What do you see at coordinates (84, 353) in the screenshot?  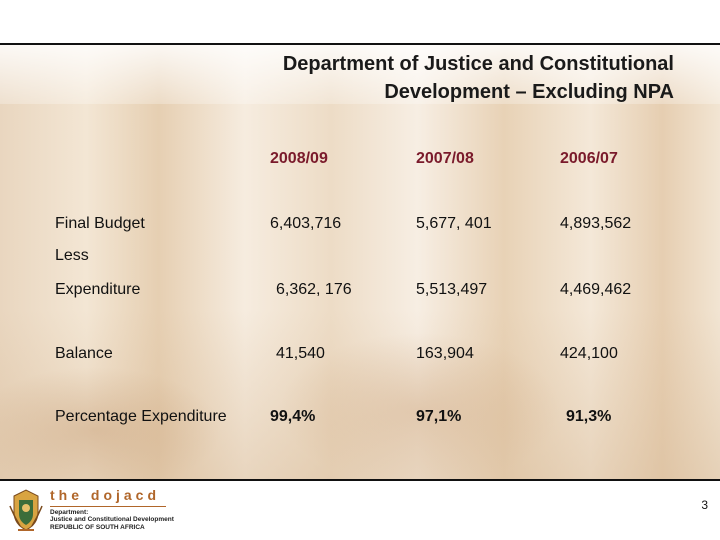 I see `row-label-balance: Balance` at bounding box center [84, 353].